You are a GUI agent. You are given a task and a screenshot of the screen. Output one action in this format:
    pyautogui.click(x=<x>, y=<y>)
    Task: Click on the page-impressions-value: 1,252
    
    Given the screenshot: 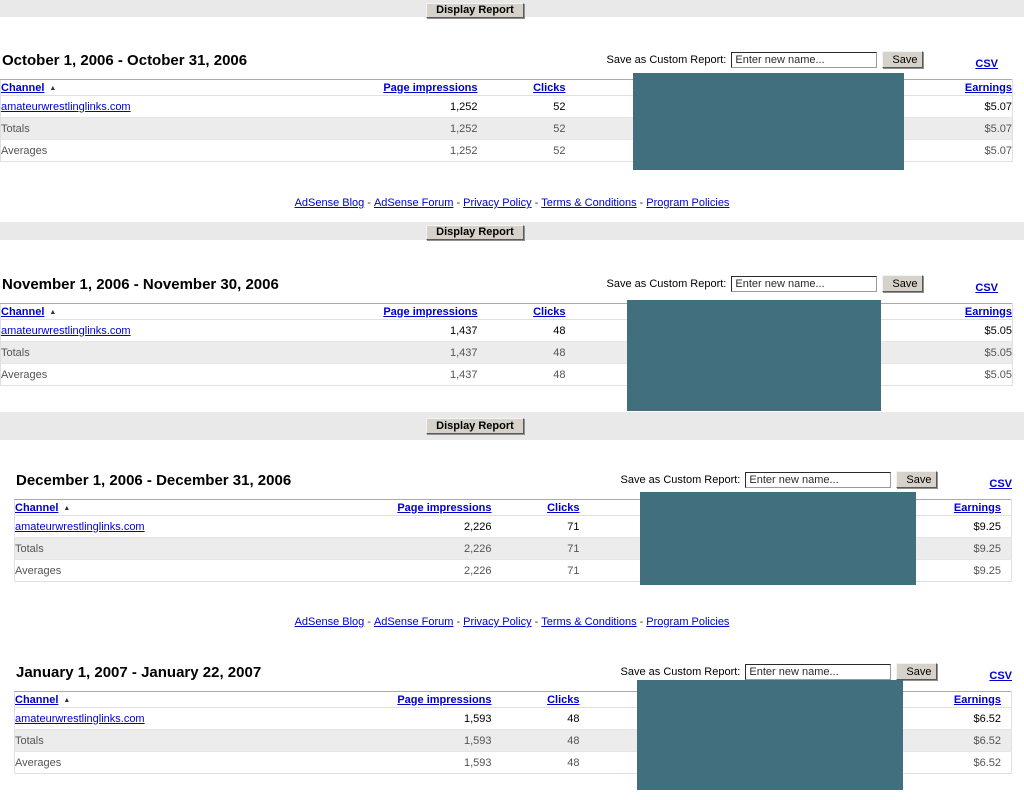 What is the action you would take?
    pyautogui.click(x=387, y=128)
    